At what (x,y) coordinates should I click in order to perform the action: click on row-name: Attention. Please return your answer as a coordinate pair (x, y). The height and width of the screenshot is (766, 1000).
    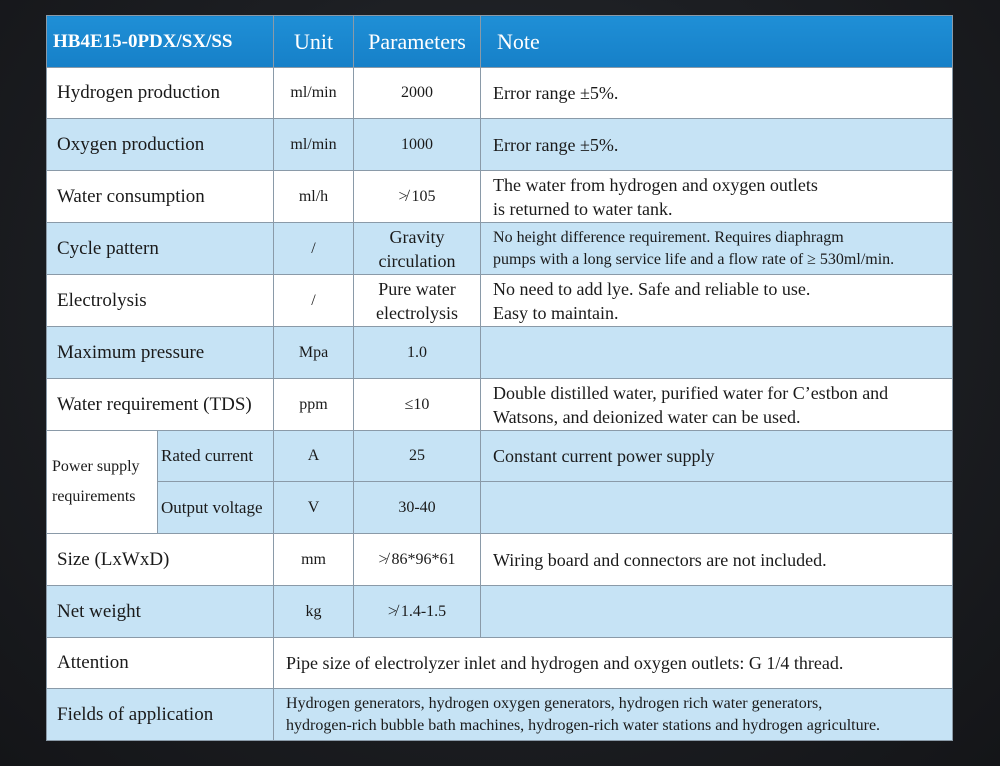
    Looking at the image, I should click on (160, 663).